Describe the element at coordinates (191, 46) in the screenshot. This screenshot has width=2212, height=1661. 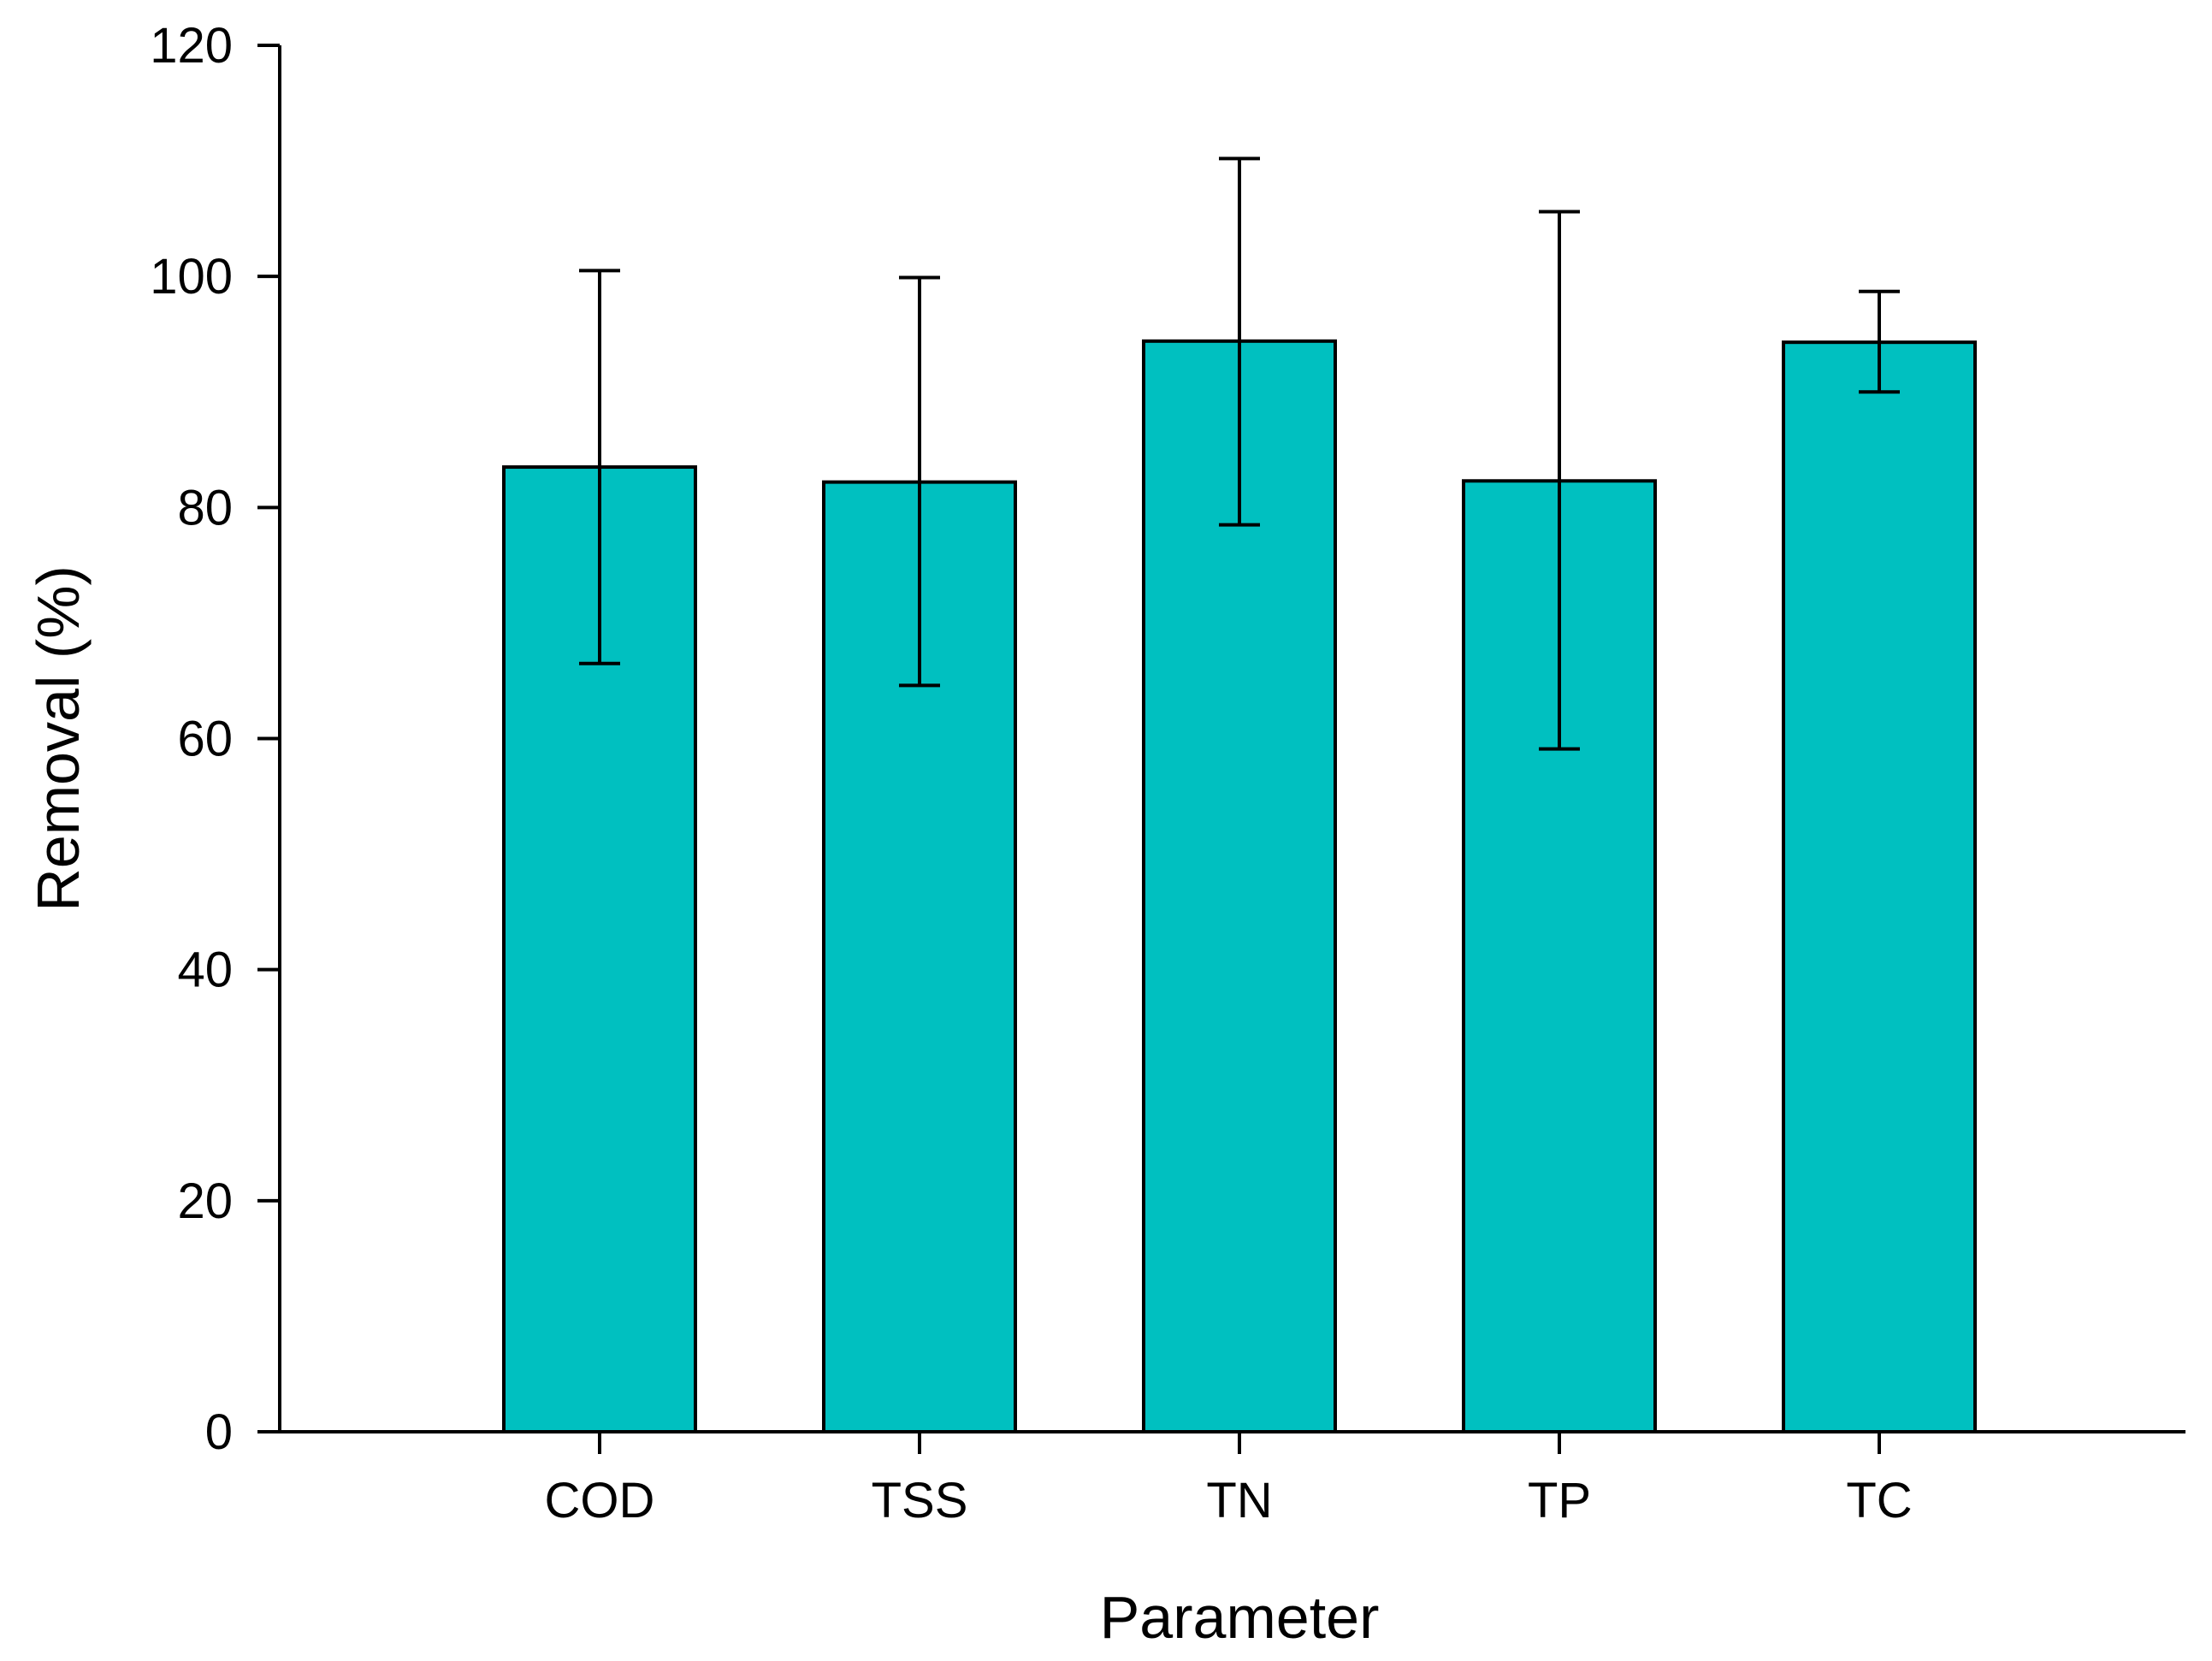
I see `y-tick-label-120: 120` at that location.